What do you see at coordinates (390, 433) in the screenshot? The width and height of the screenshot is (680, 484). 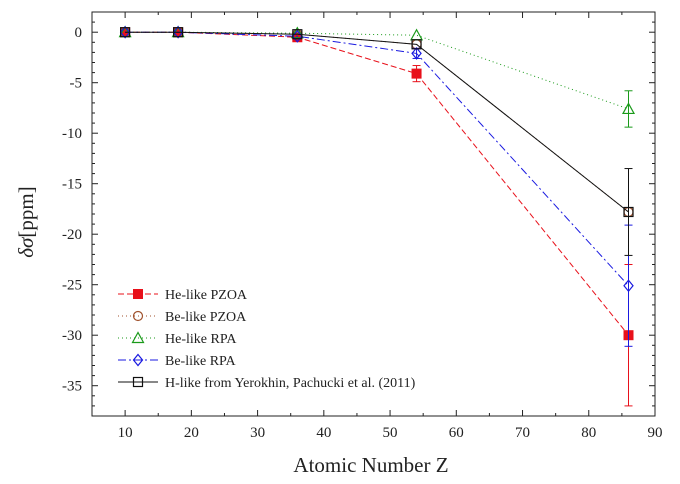 I see `x-tick-label: 50` at bounding box center [390, 433].